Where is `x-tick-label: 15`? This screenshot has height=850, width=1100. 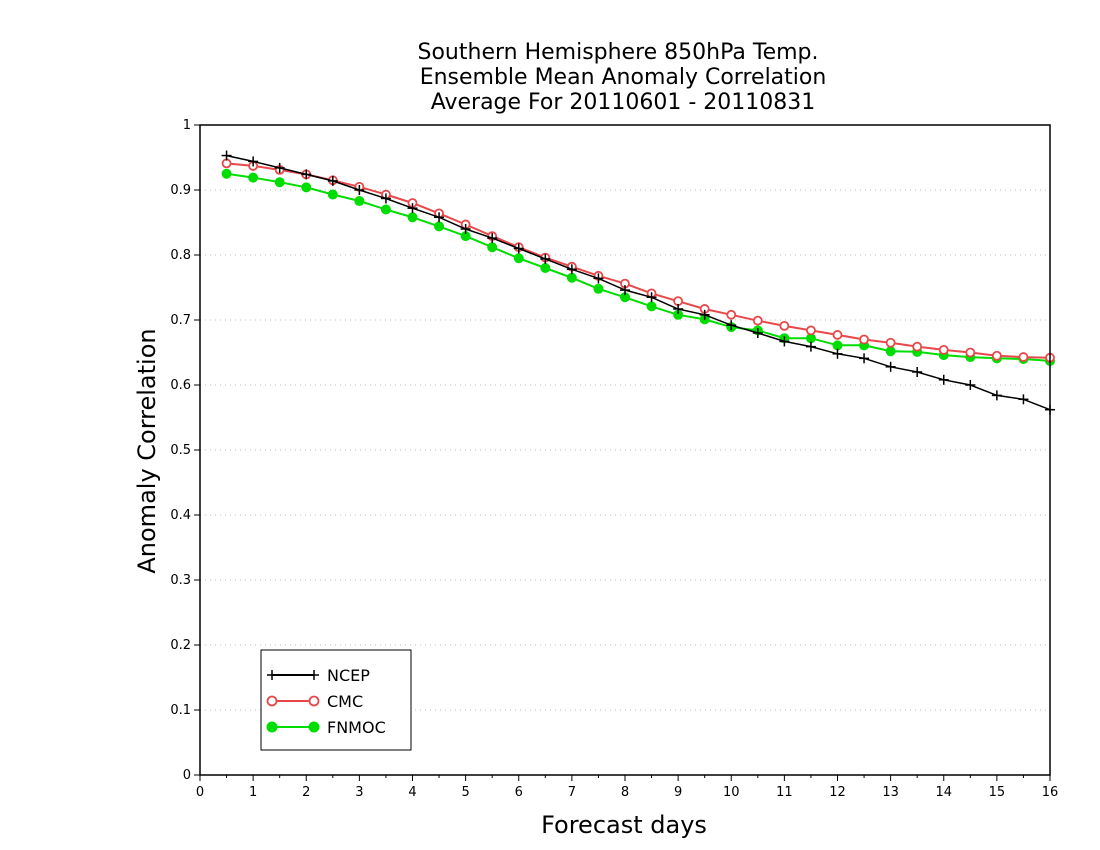 x-tick-label: 15 is located at coordinates (997, 792).